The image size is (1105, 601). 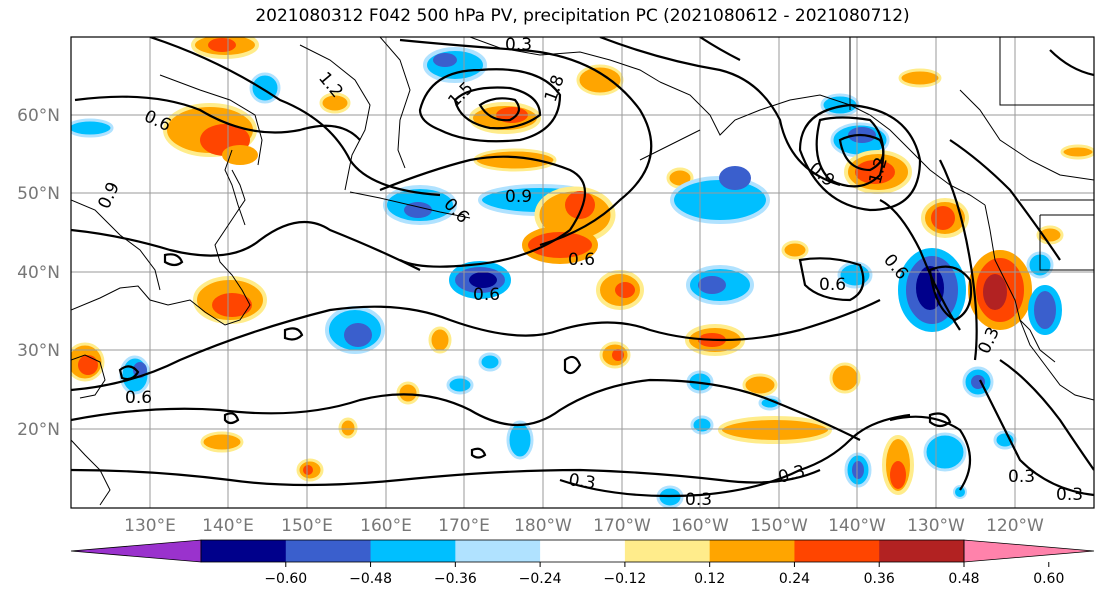 I want to click on colorbar-tick-label: −0.48, so click(x=370, y=579).